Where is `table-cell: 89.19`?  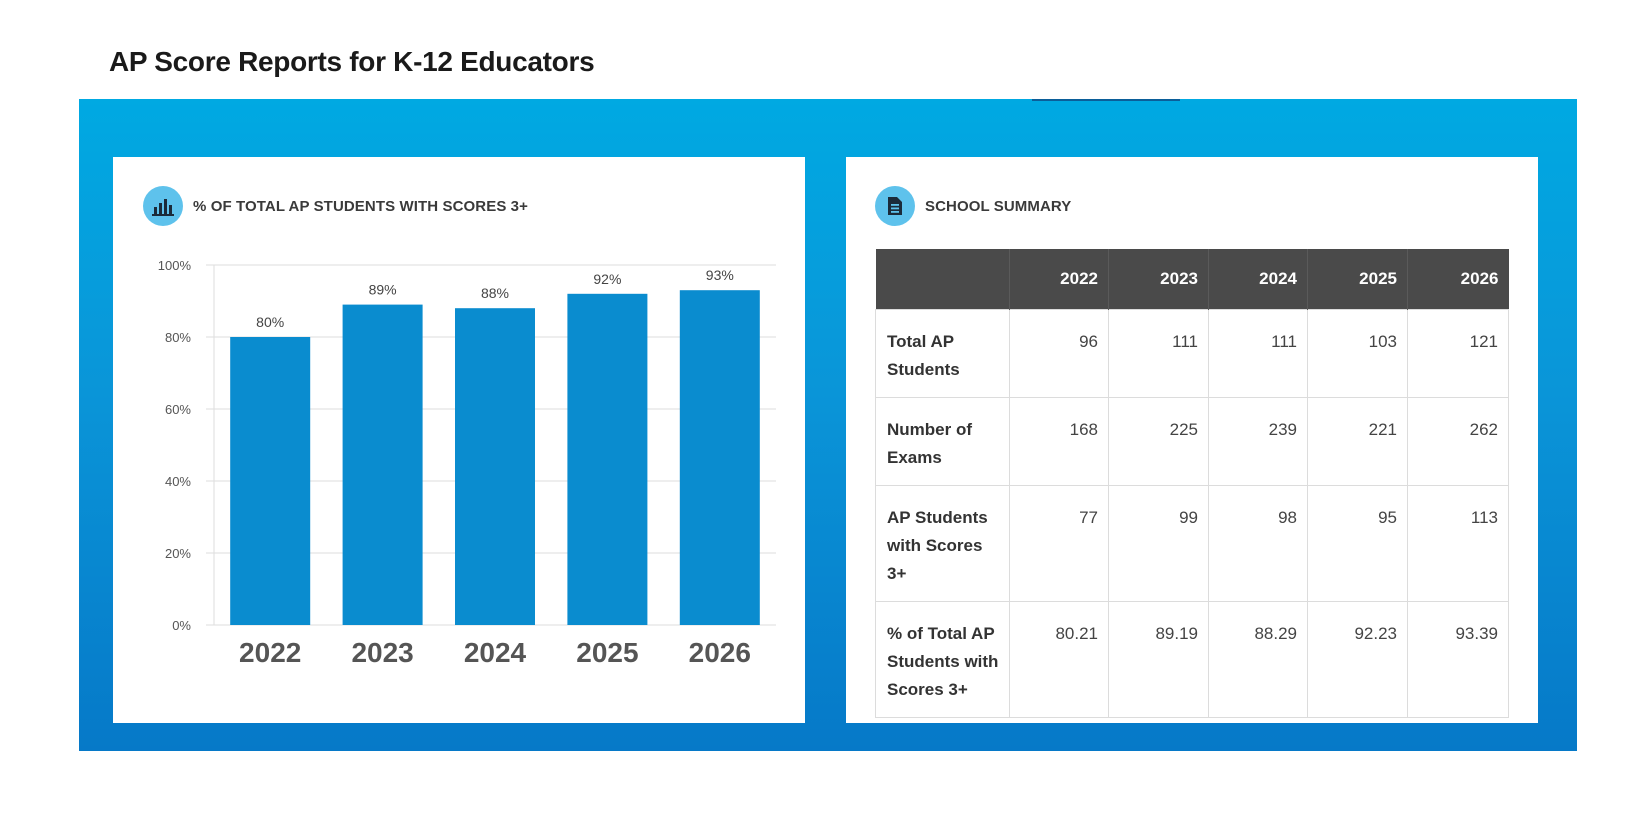 table-cell: 89.19 is located at coordinates (1158, 659).